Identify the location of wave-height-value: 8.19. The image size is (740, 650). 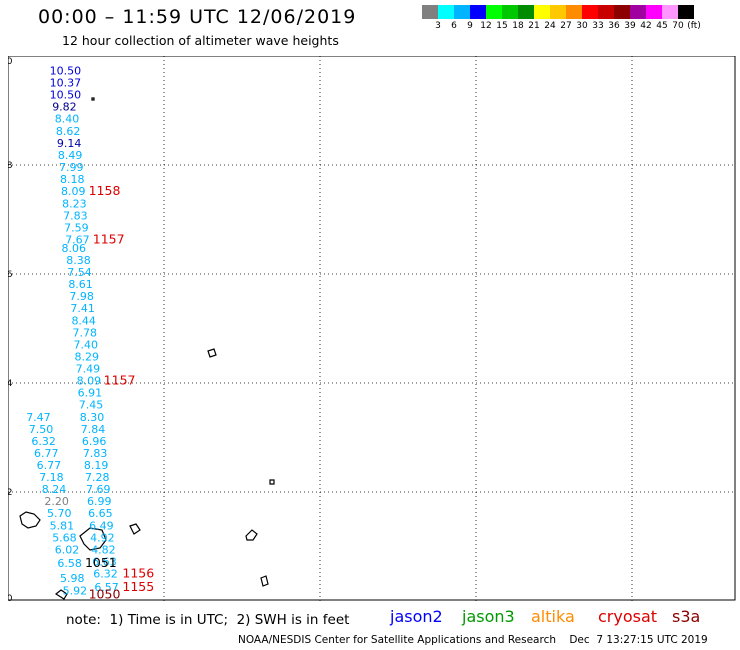
(96, 465).